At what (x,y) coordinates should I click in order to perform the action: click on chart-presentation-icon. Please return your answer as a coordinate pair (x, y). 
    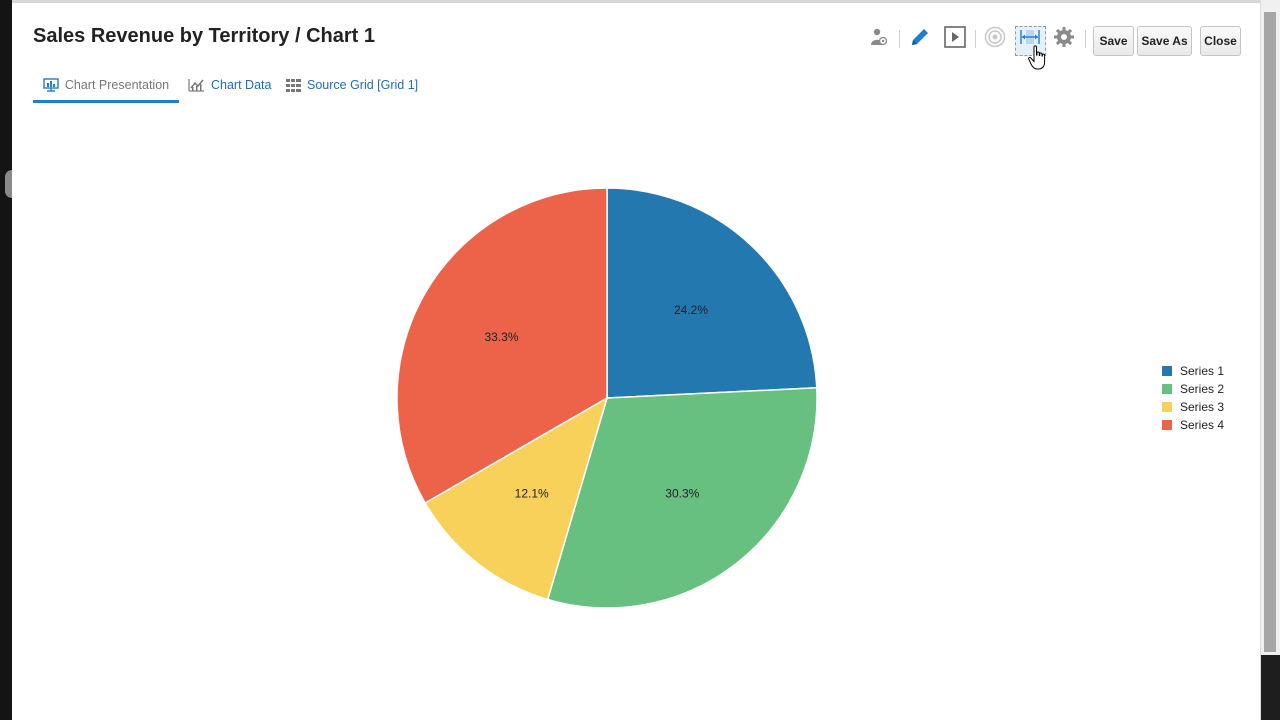
    Looking at the image, I should click on (51, 85).